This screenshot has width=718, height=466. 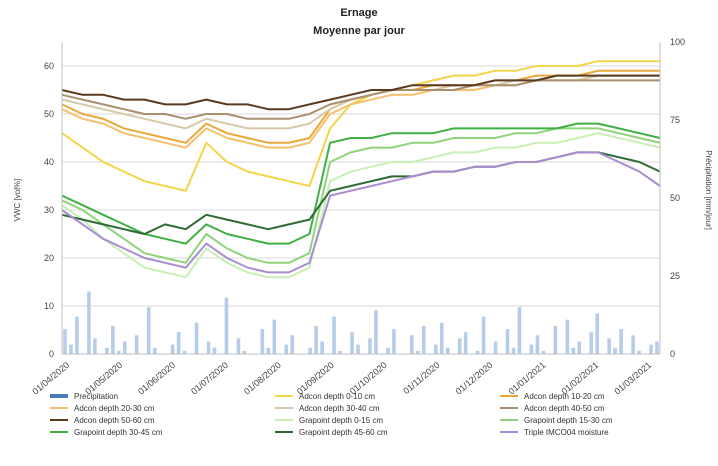 What do you see at coordinates (566, 432) in the screenshot?
I see `legend-entry-label: Triple IMCO04 moisture` at bounding box center [566, 432].